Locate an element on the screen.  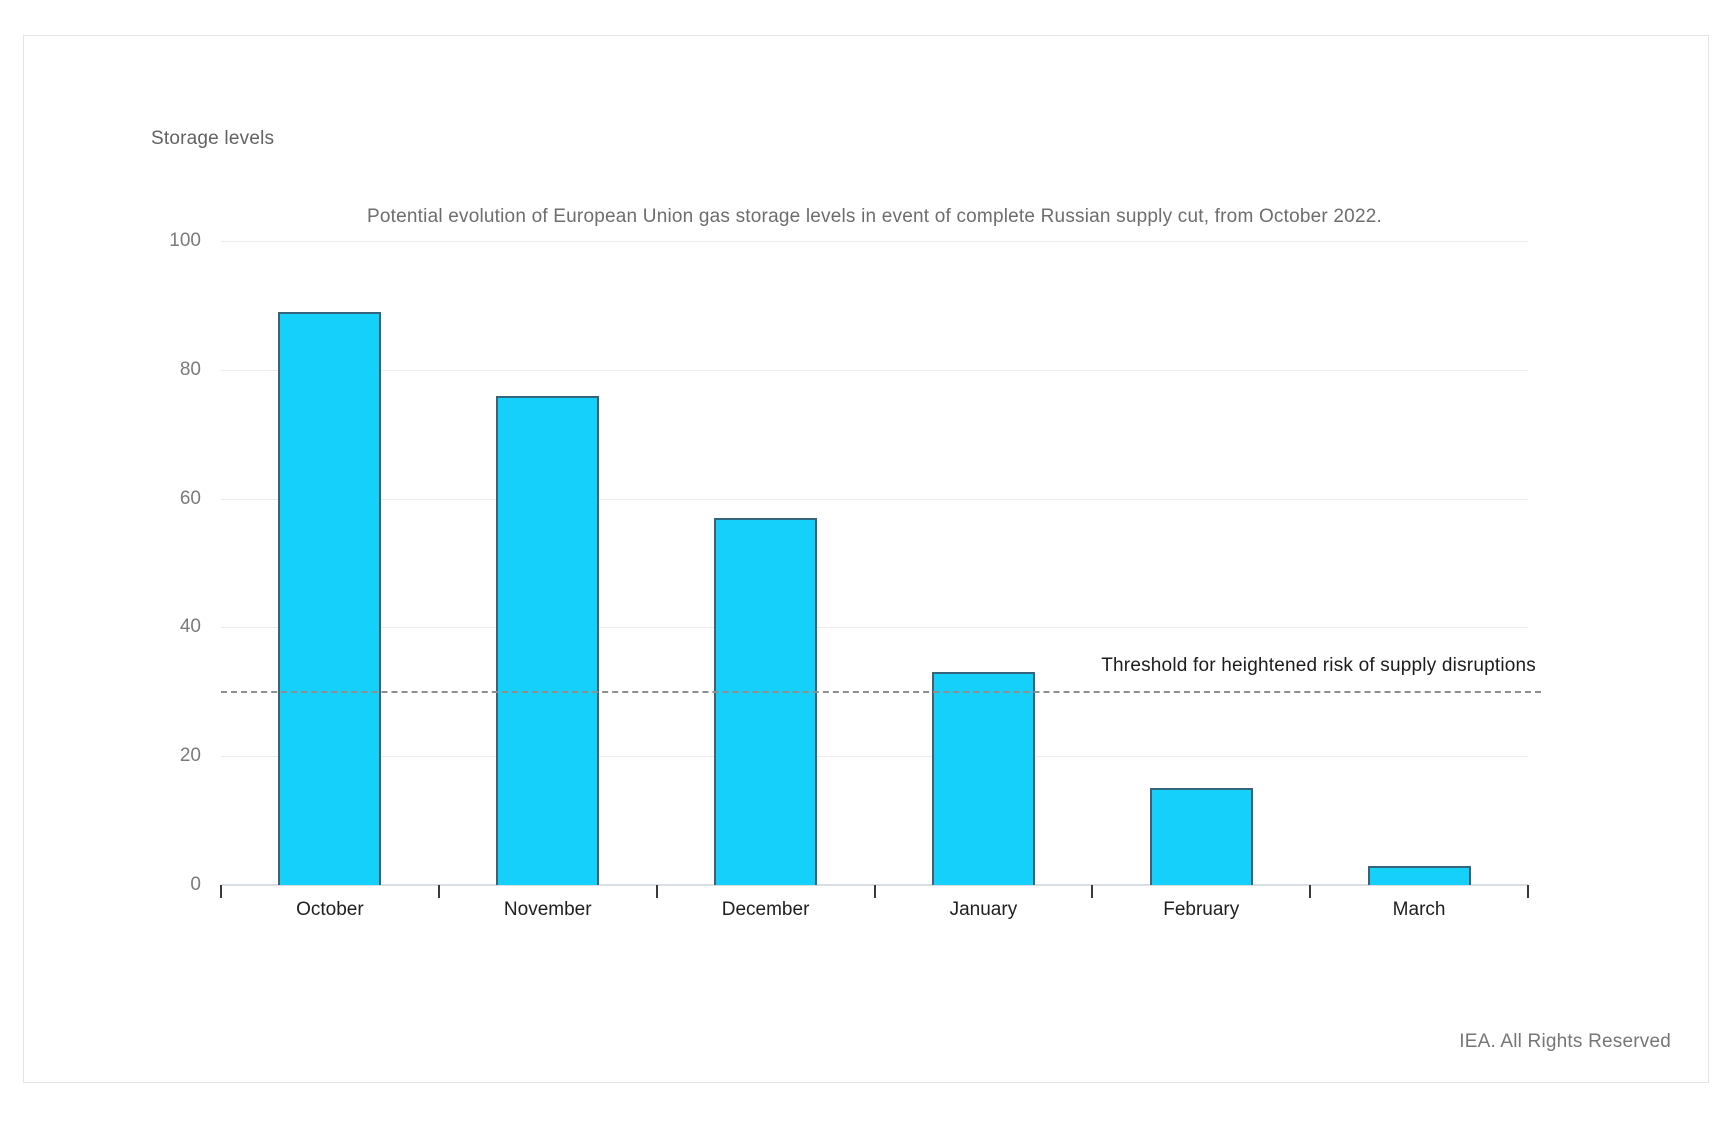
bar-january is located at coordinates (983, 778).